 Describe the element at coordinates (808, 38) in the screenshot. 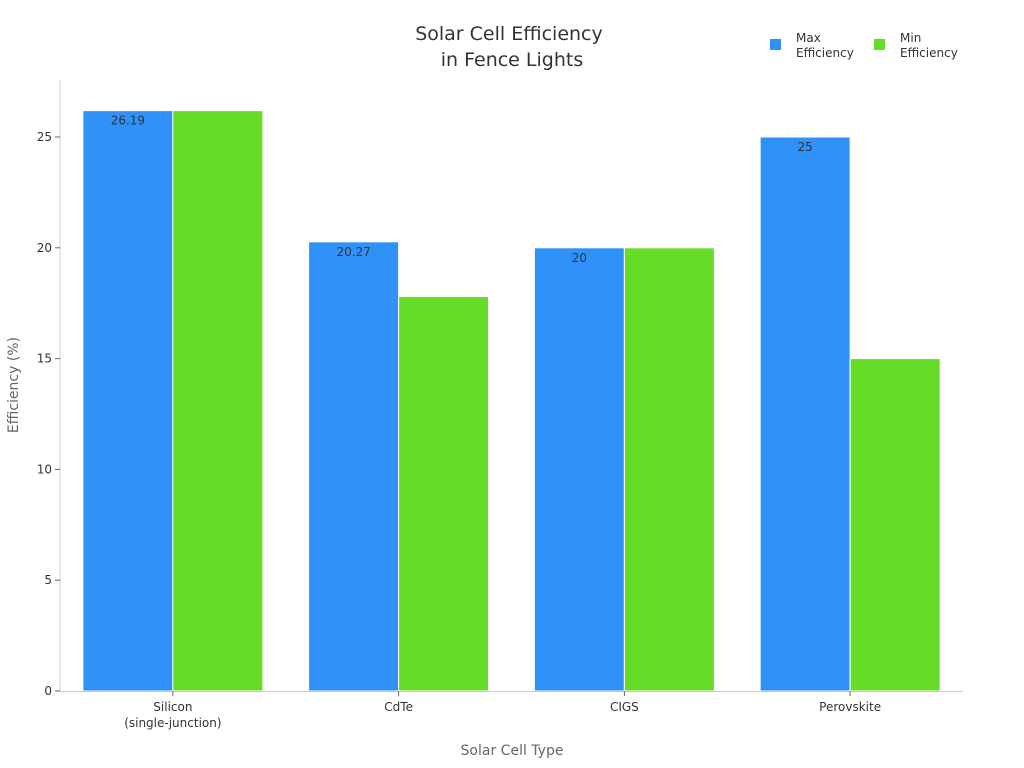

I see `legend-label-line: Max` at that location.